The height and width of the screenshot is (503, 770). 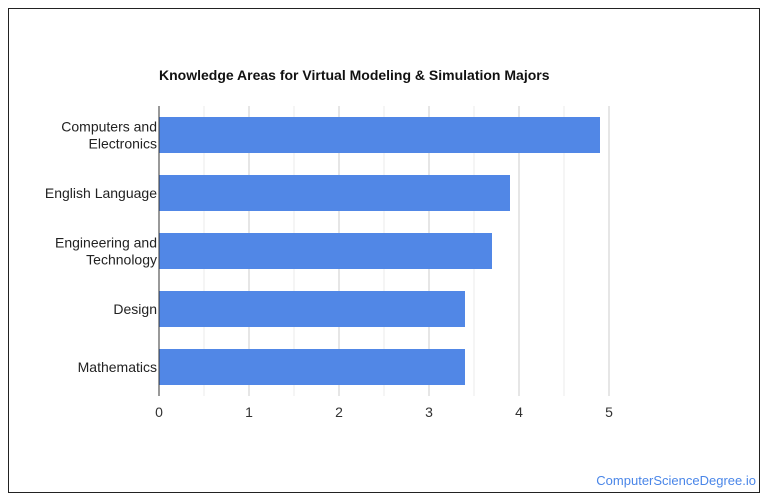 What do you see at coordinates (676, 480) in the screenshot?
I see `watermark-link: ComputerScienceDegree.io` at bounding box center [676, 480].